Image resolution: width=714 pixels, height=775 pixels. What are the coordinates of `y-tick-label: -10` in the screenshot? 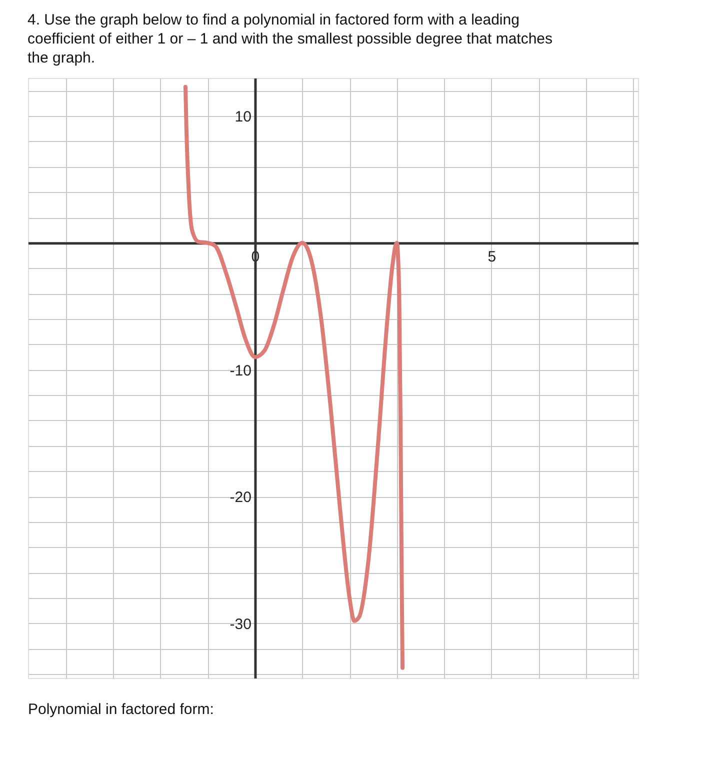 It's located at (241, 371).